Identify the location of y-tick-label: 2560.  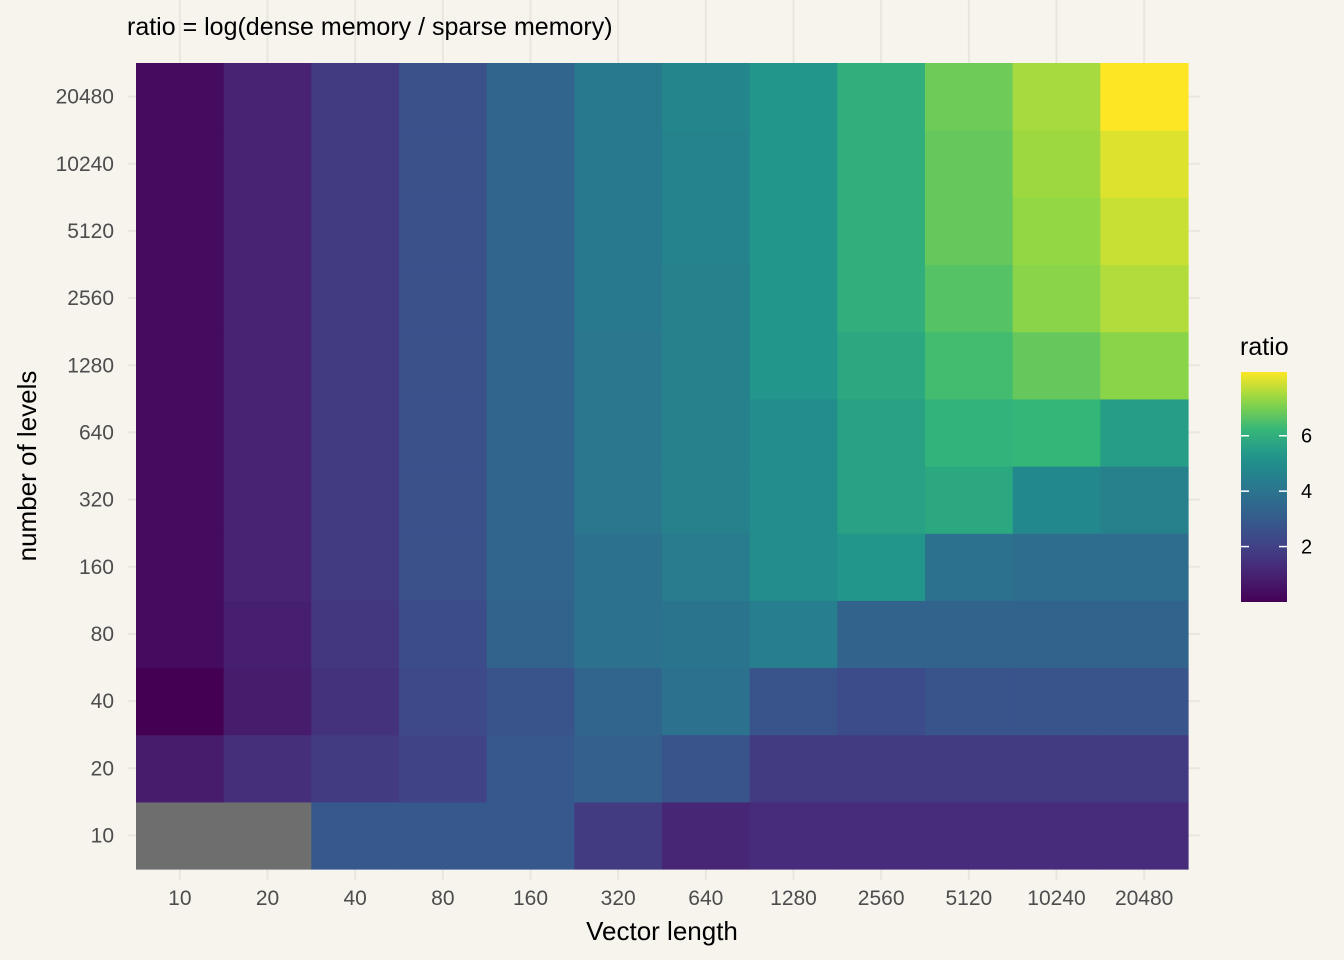
(90, 298).